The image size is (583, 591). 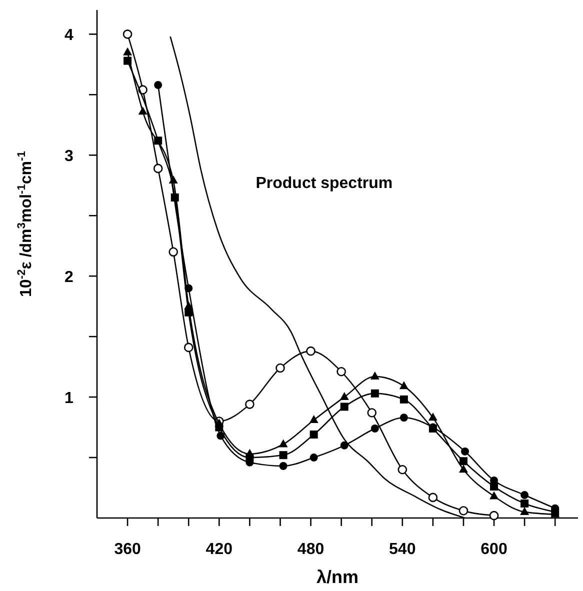 I want to click on y-tick-label: 1, so click(x=69, y=399).